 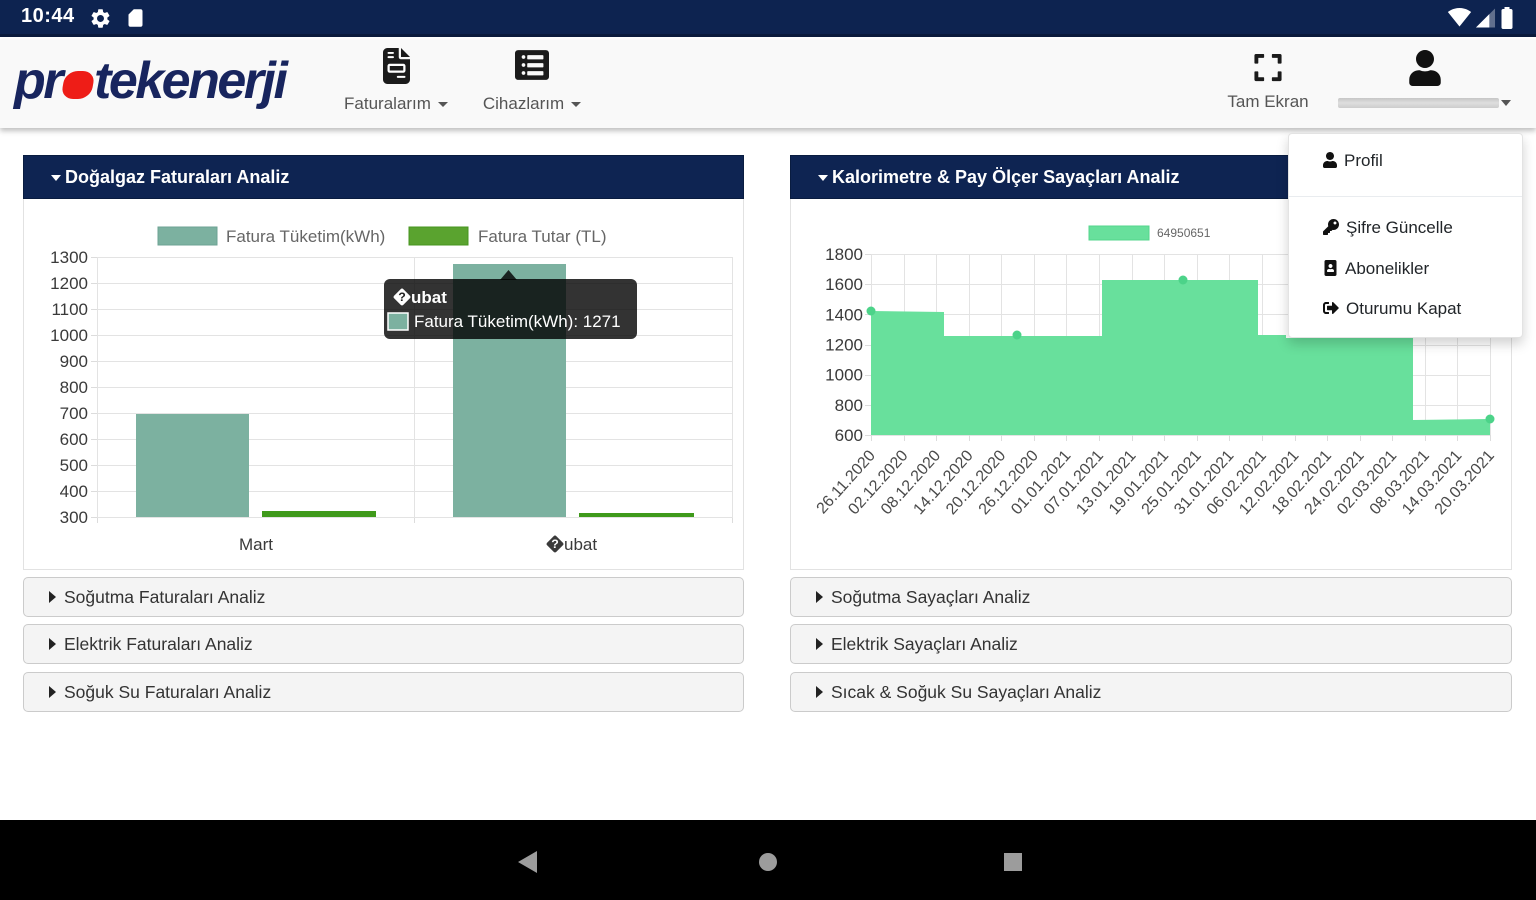 I want to click on svg-text: 1600, so click(x=844, y=284).